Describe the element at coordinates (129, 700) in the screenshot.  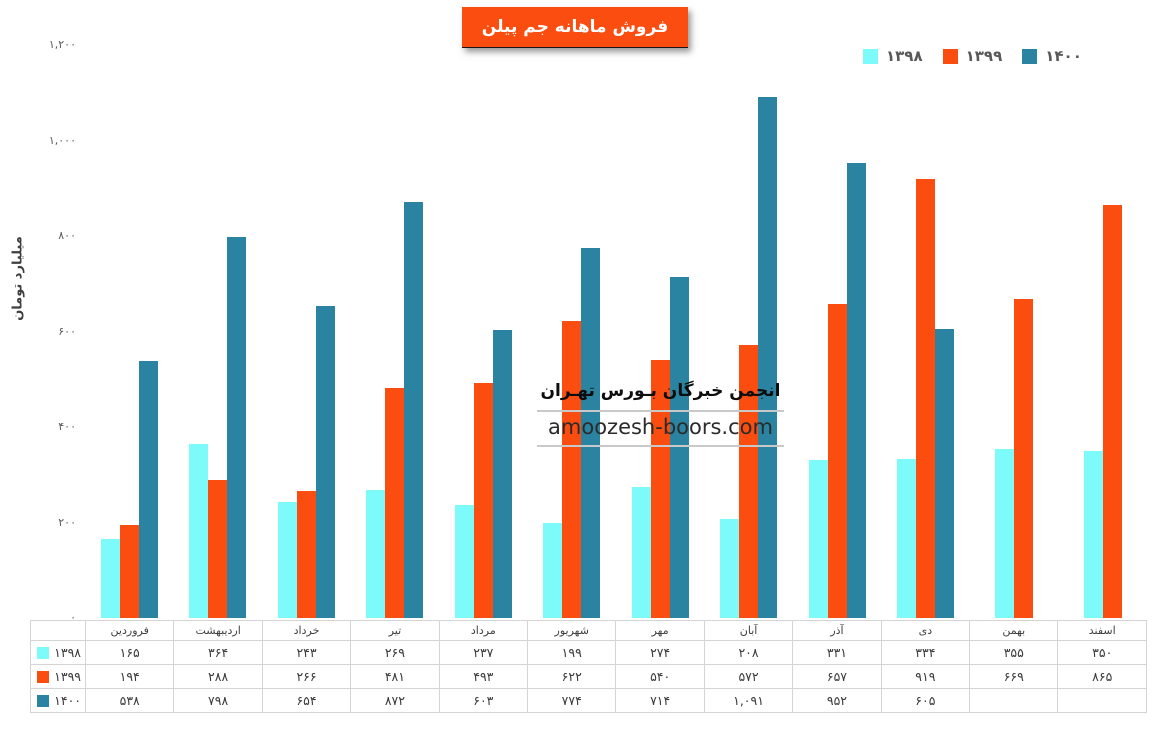
I see `cell-y1400-m1: ۵۳۸` at that location.